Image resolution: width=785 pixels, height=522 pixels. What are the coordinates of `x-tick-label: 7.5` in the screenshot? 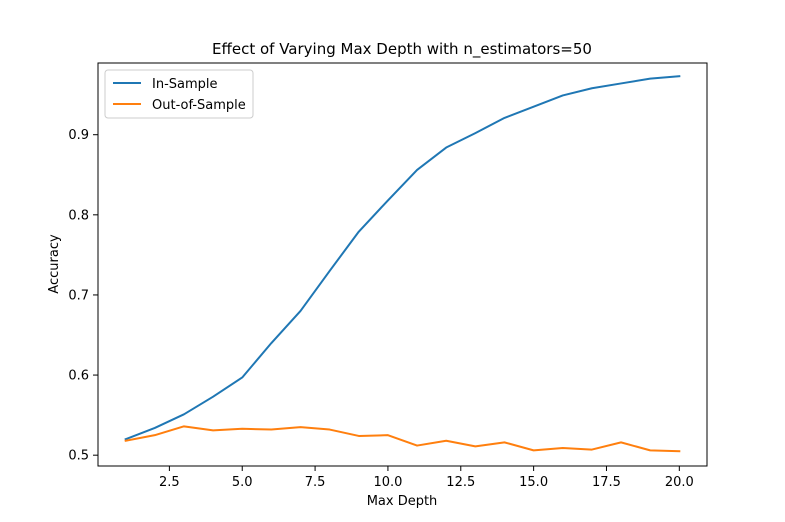 It's located at (315, 482).